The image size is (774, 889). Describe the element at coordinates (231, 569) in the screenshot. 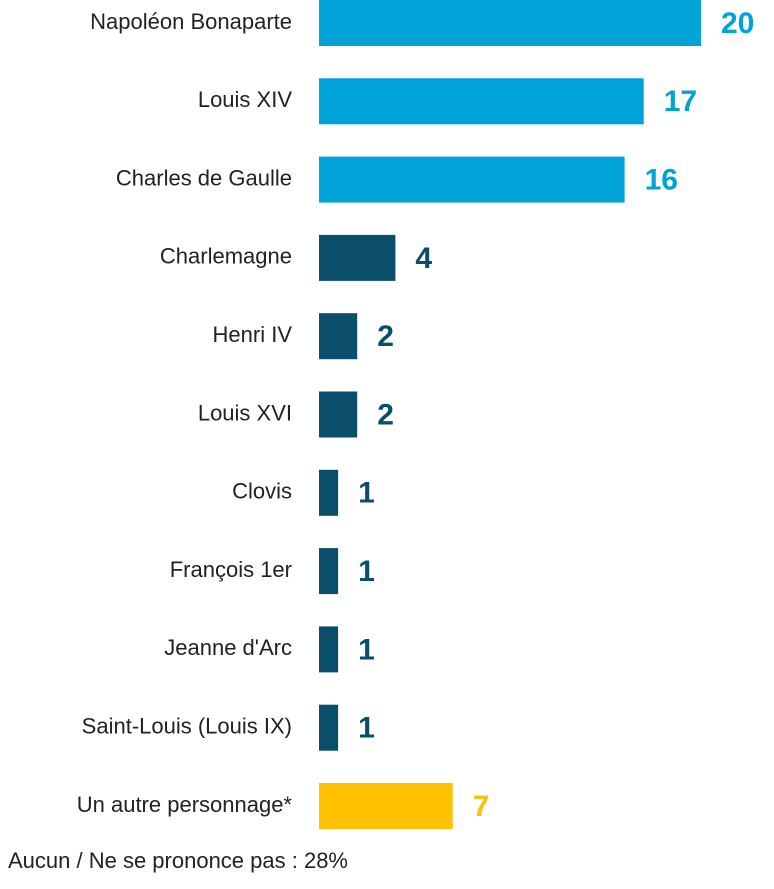

I see `category-label: François 1er` at that location.